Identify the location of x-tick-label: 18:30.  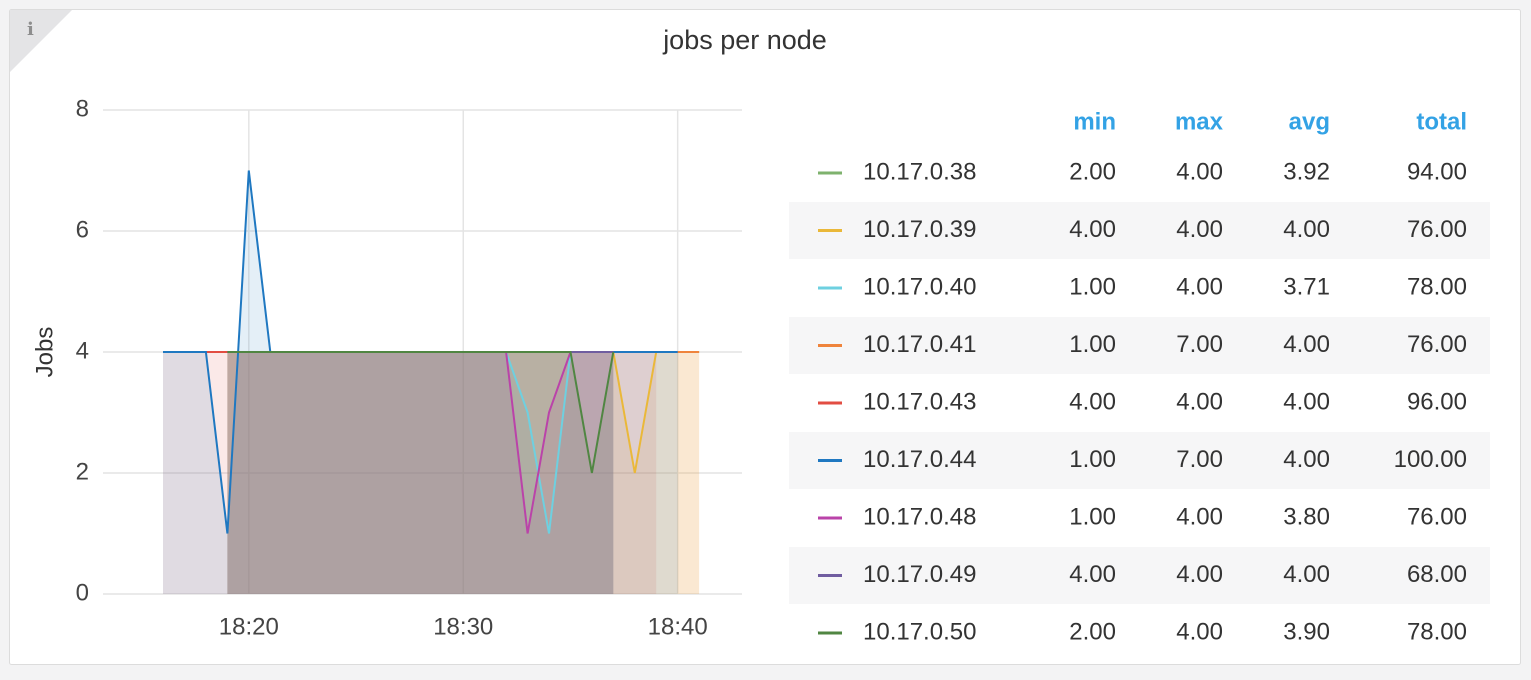
(463, 626).